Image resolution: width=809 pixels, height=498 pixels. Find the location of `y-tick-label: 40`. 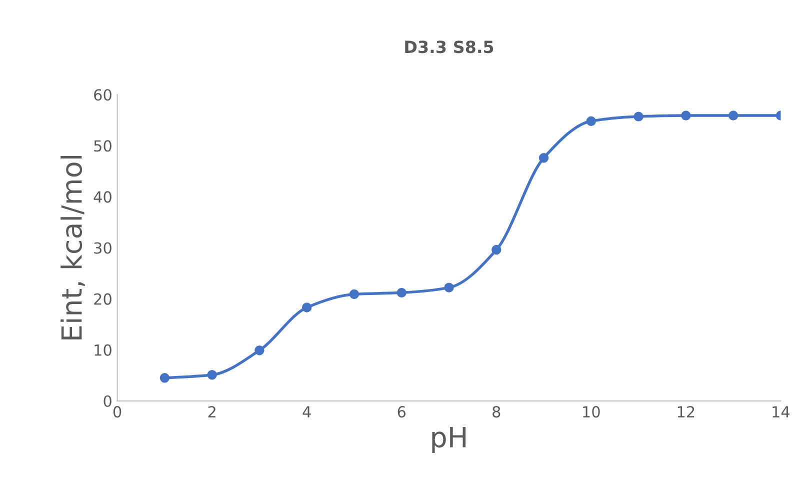

y-tick-label: 40 is located at coordinates (103, 197).